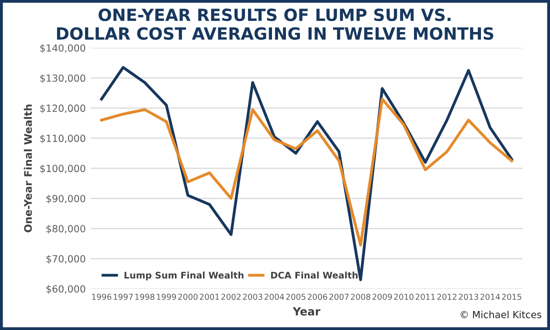 This screenshot has height=330, width=550. What do you see at coordinates (144, 297) in the screenshot?
I see `x-tick-label: 1998` at bounding box center [144, 297].